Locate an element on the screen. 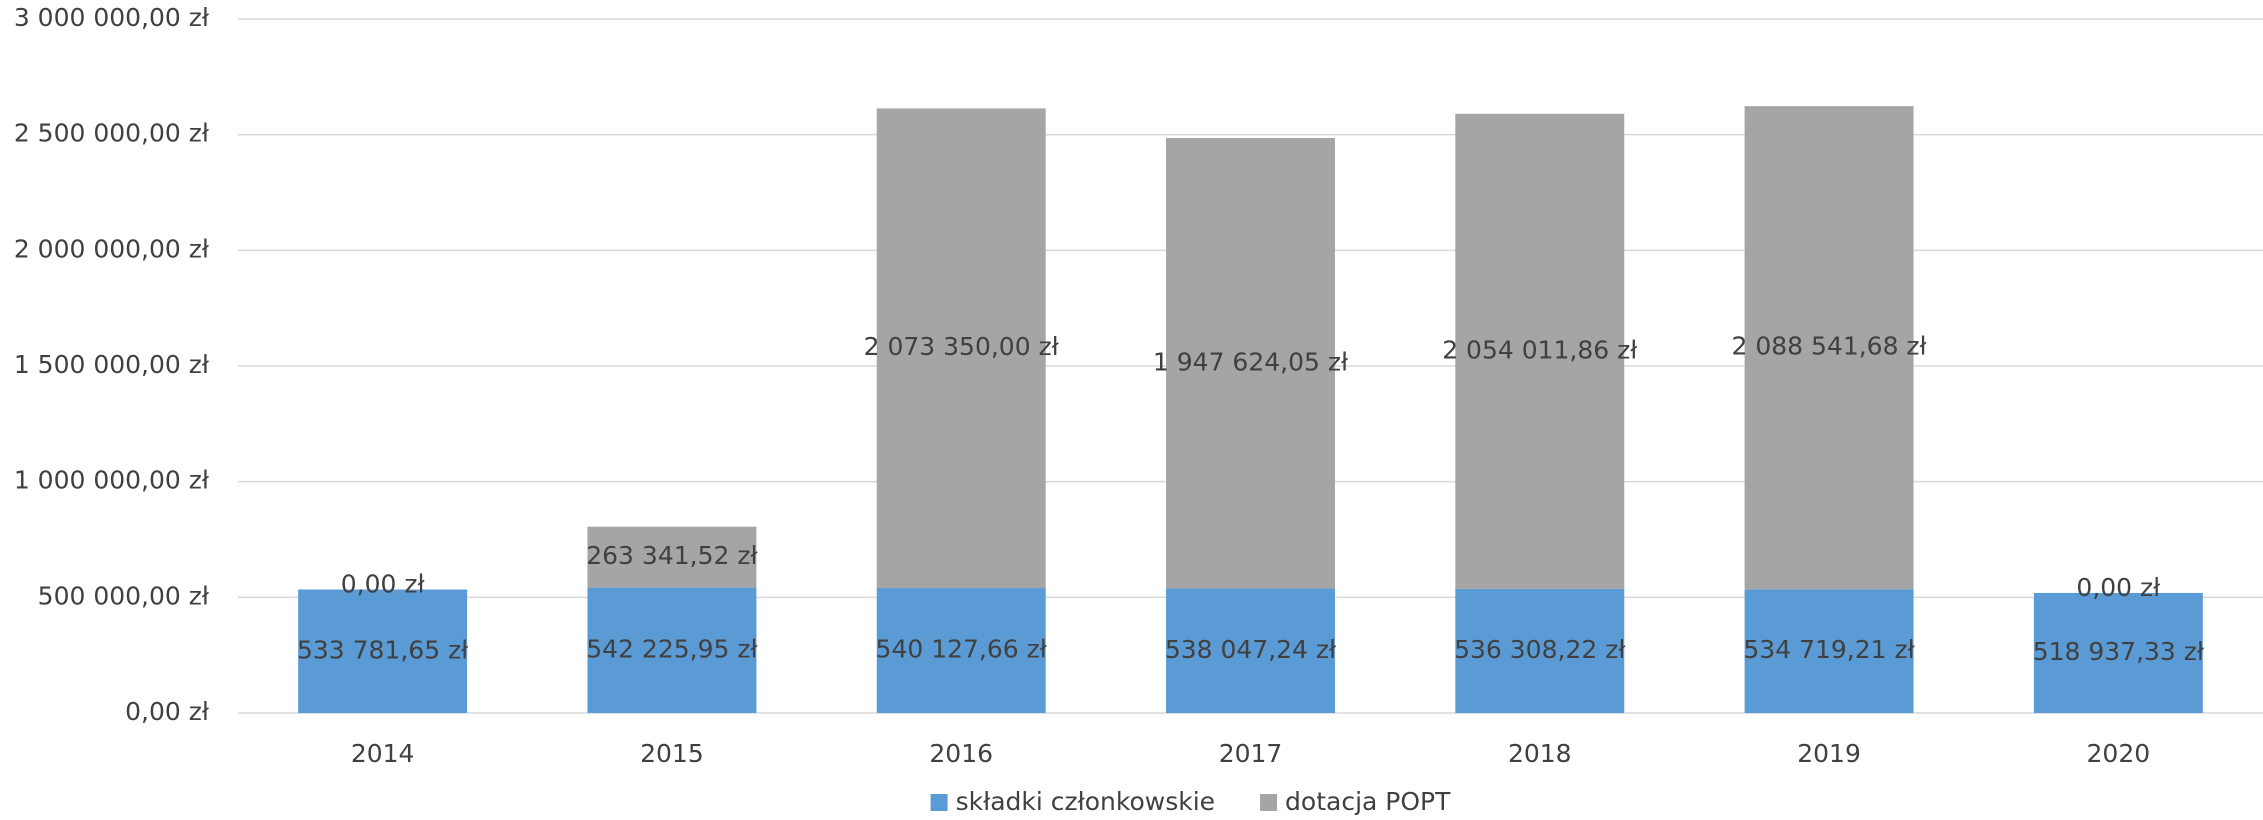 The height and width of the screenshot is (820, 2263). data-label: 263 341,52 zł is located at coordinates (672, 555).